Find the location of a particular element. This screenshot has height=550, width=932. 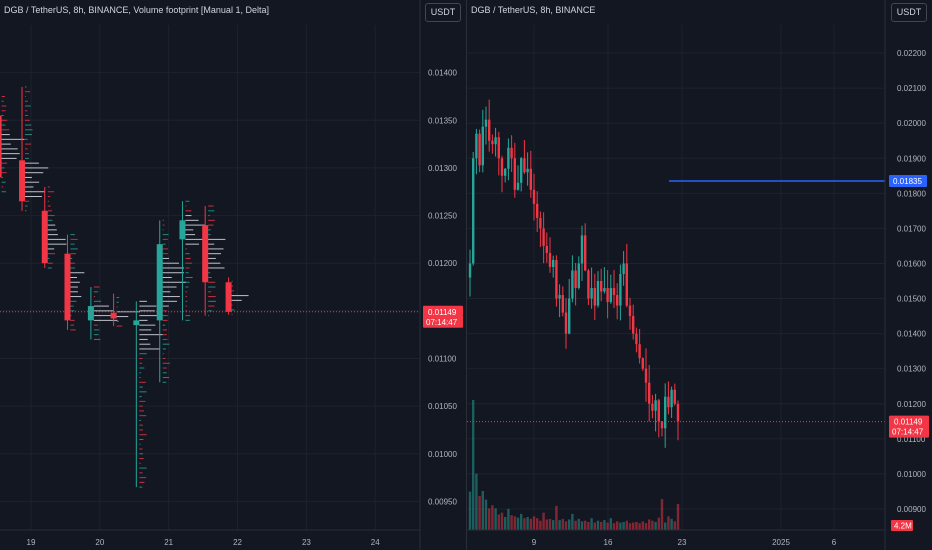

price-axis-tick-label: 0.02000 is located at coordinates (911, 123).